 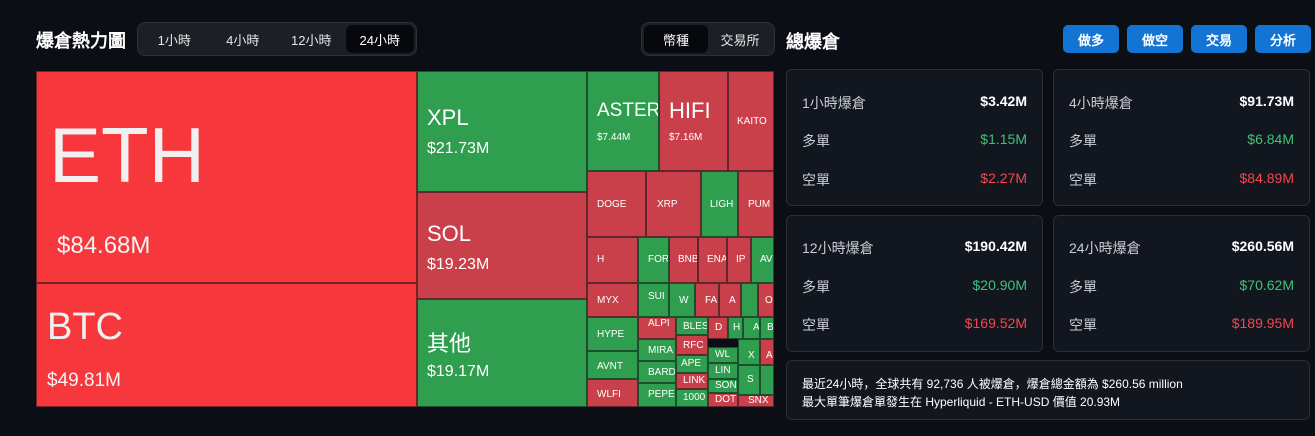 I want to click on card-total: $3.42M, so click(x=1003, y=101).